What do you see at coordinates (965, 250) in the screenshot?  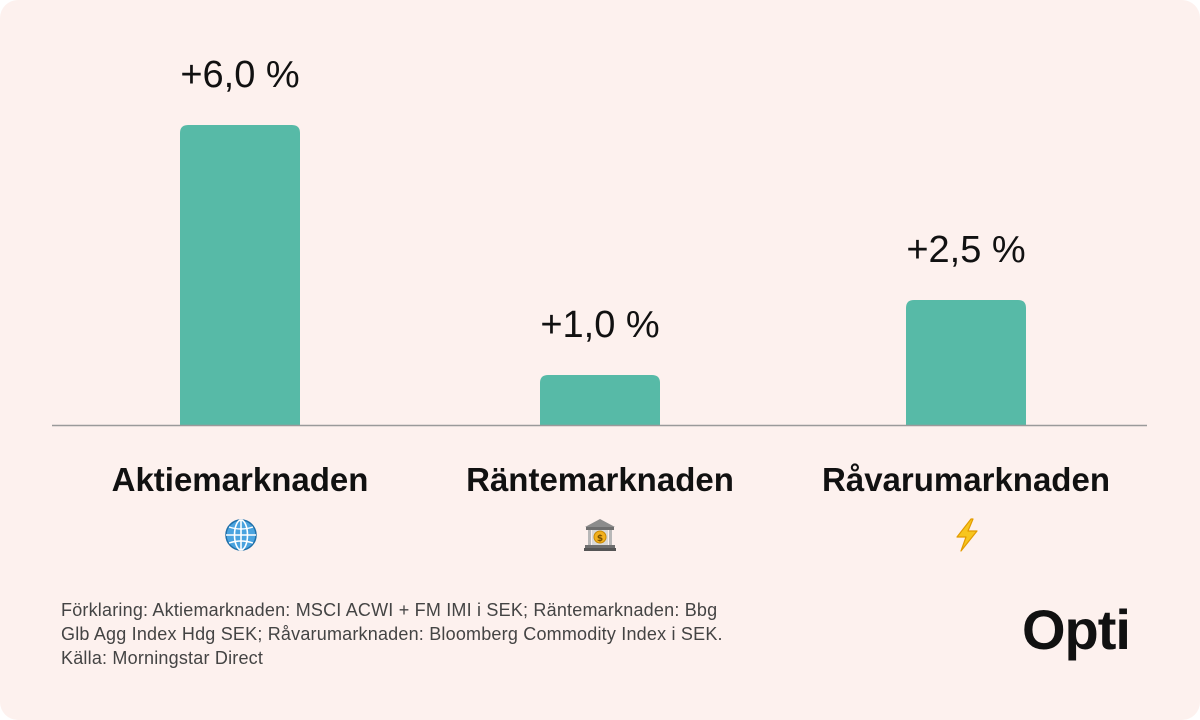 I see `value-label-råvarumarknaden: +2,5 %` at bounding box center [965, 250].